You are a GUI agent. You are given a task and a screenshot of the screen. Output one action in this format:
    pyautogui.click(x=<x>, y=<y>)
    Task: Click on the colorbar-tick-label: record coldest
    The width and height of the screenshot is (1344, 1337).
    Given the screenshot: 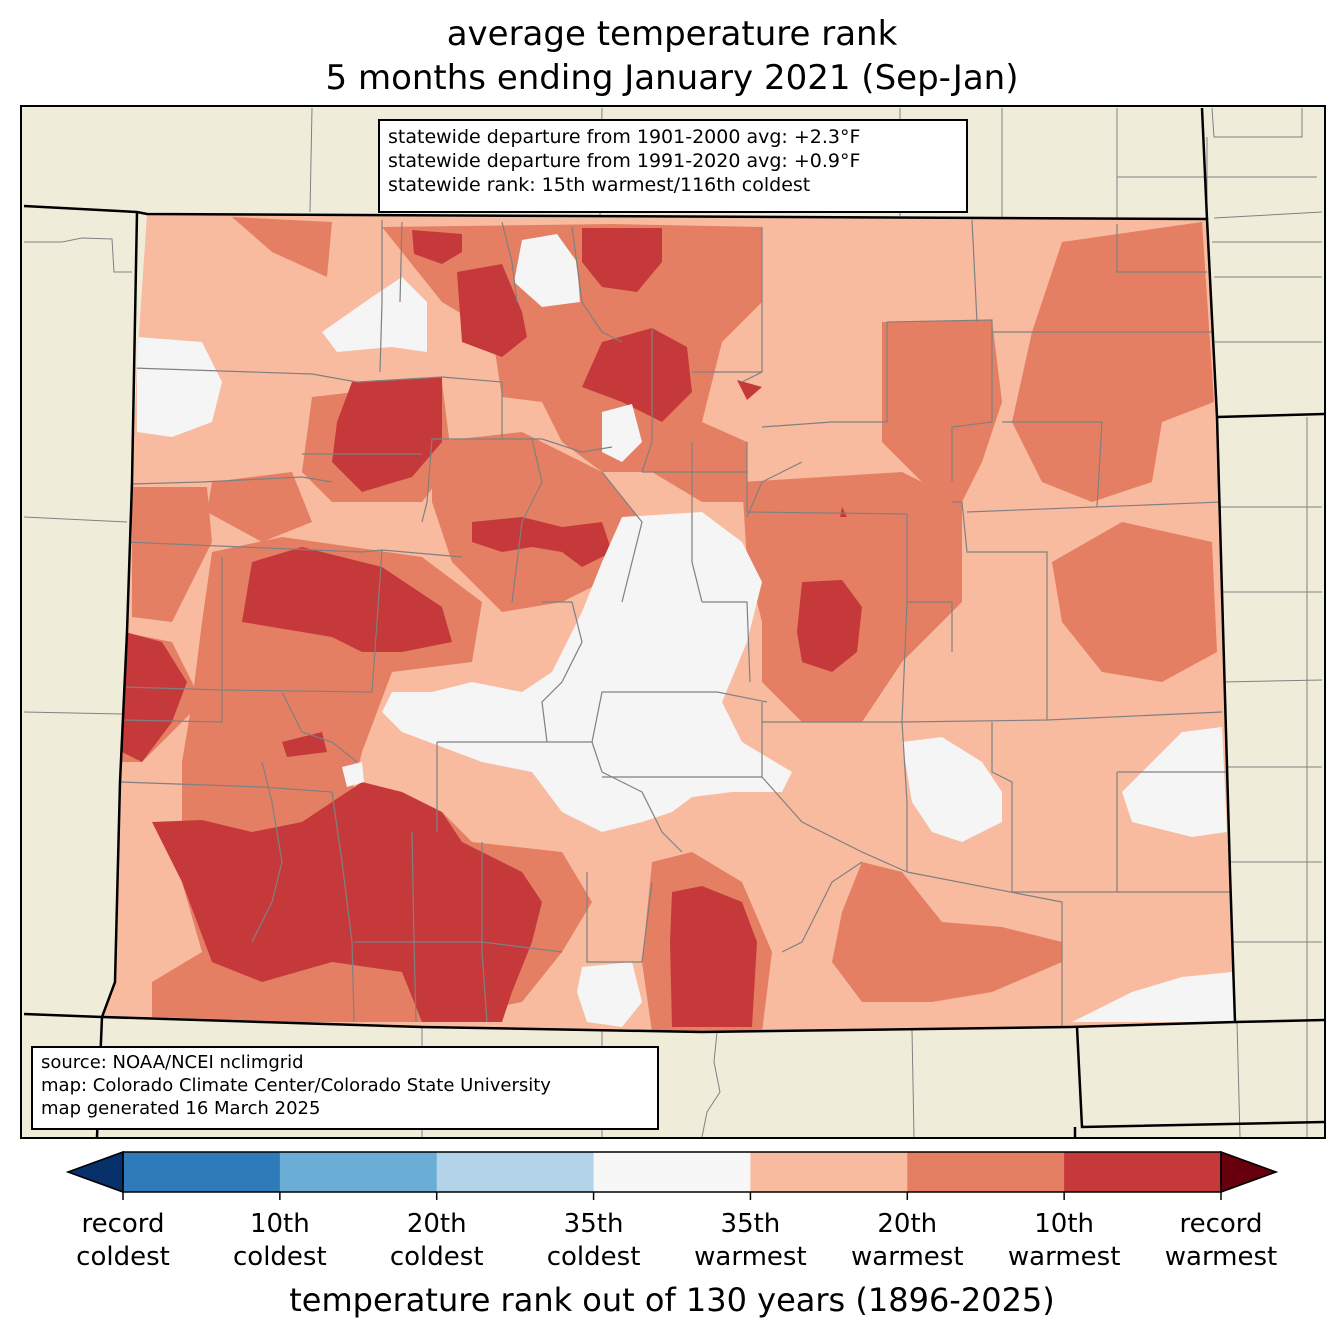 What is the action you would take?
    pyautogui.click(x=123, y=1240)
    